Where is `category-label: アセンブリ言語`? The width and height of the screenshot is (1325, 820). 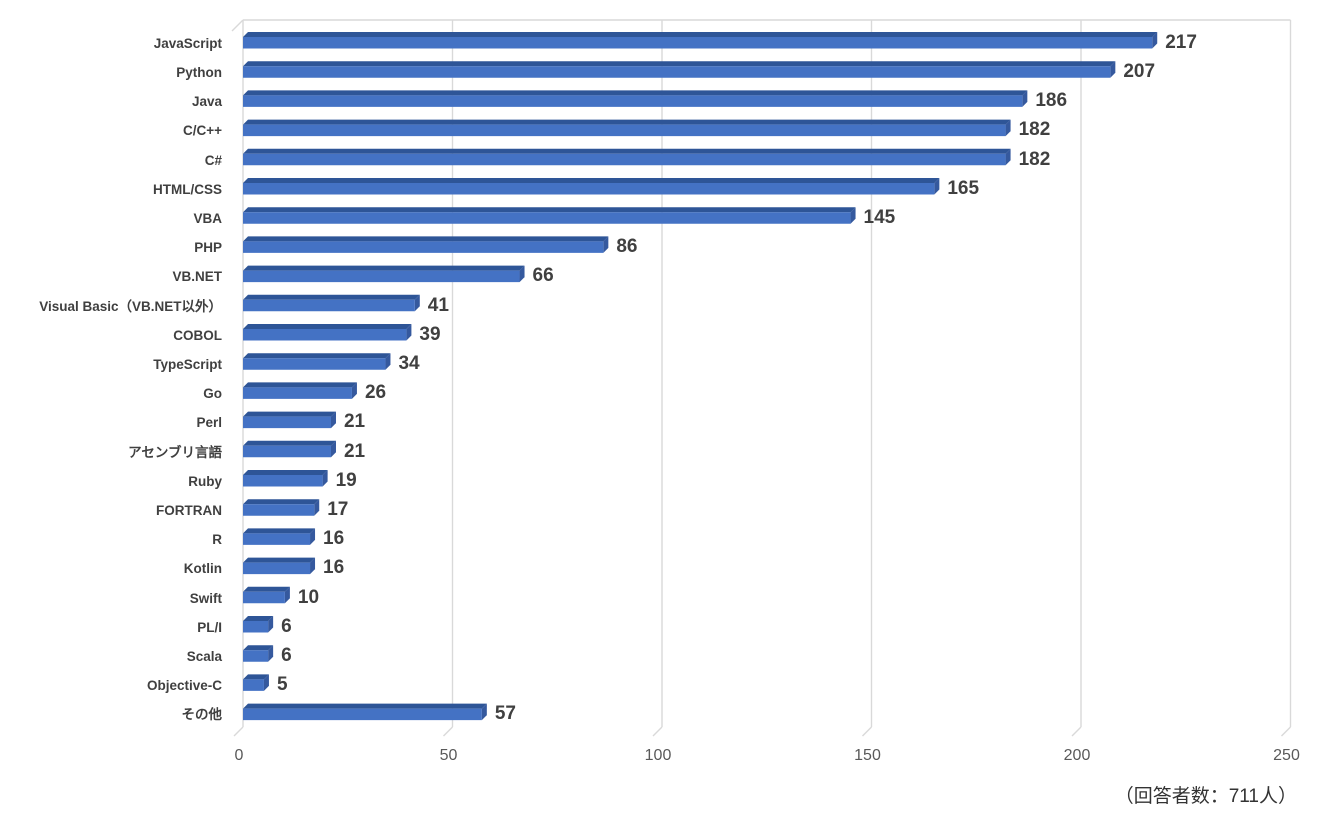
category-label: アセンブリ言語 is located at coordinates (175, 452).